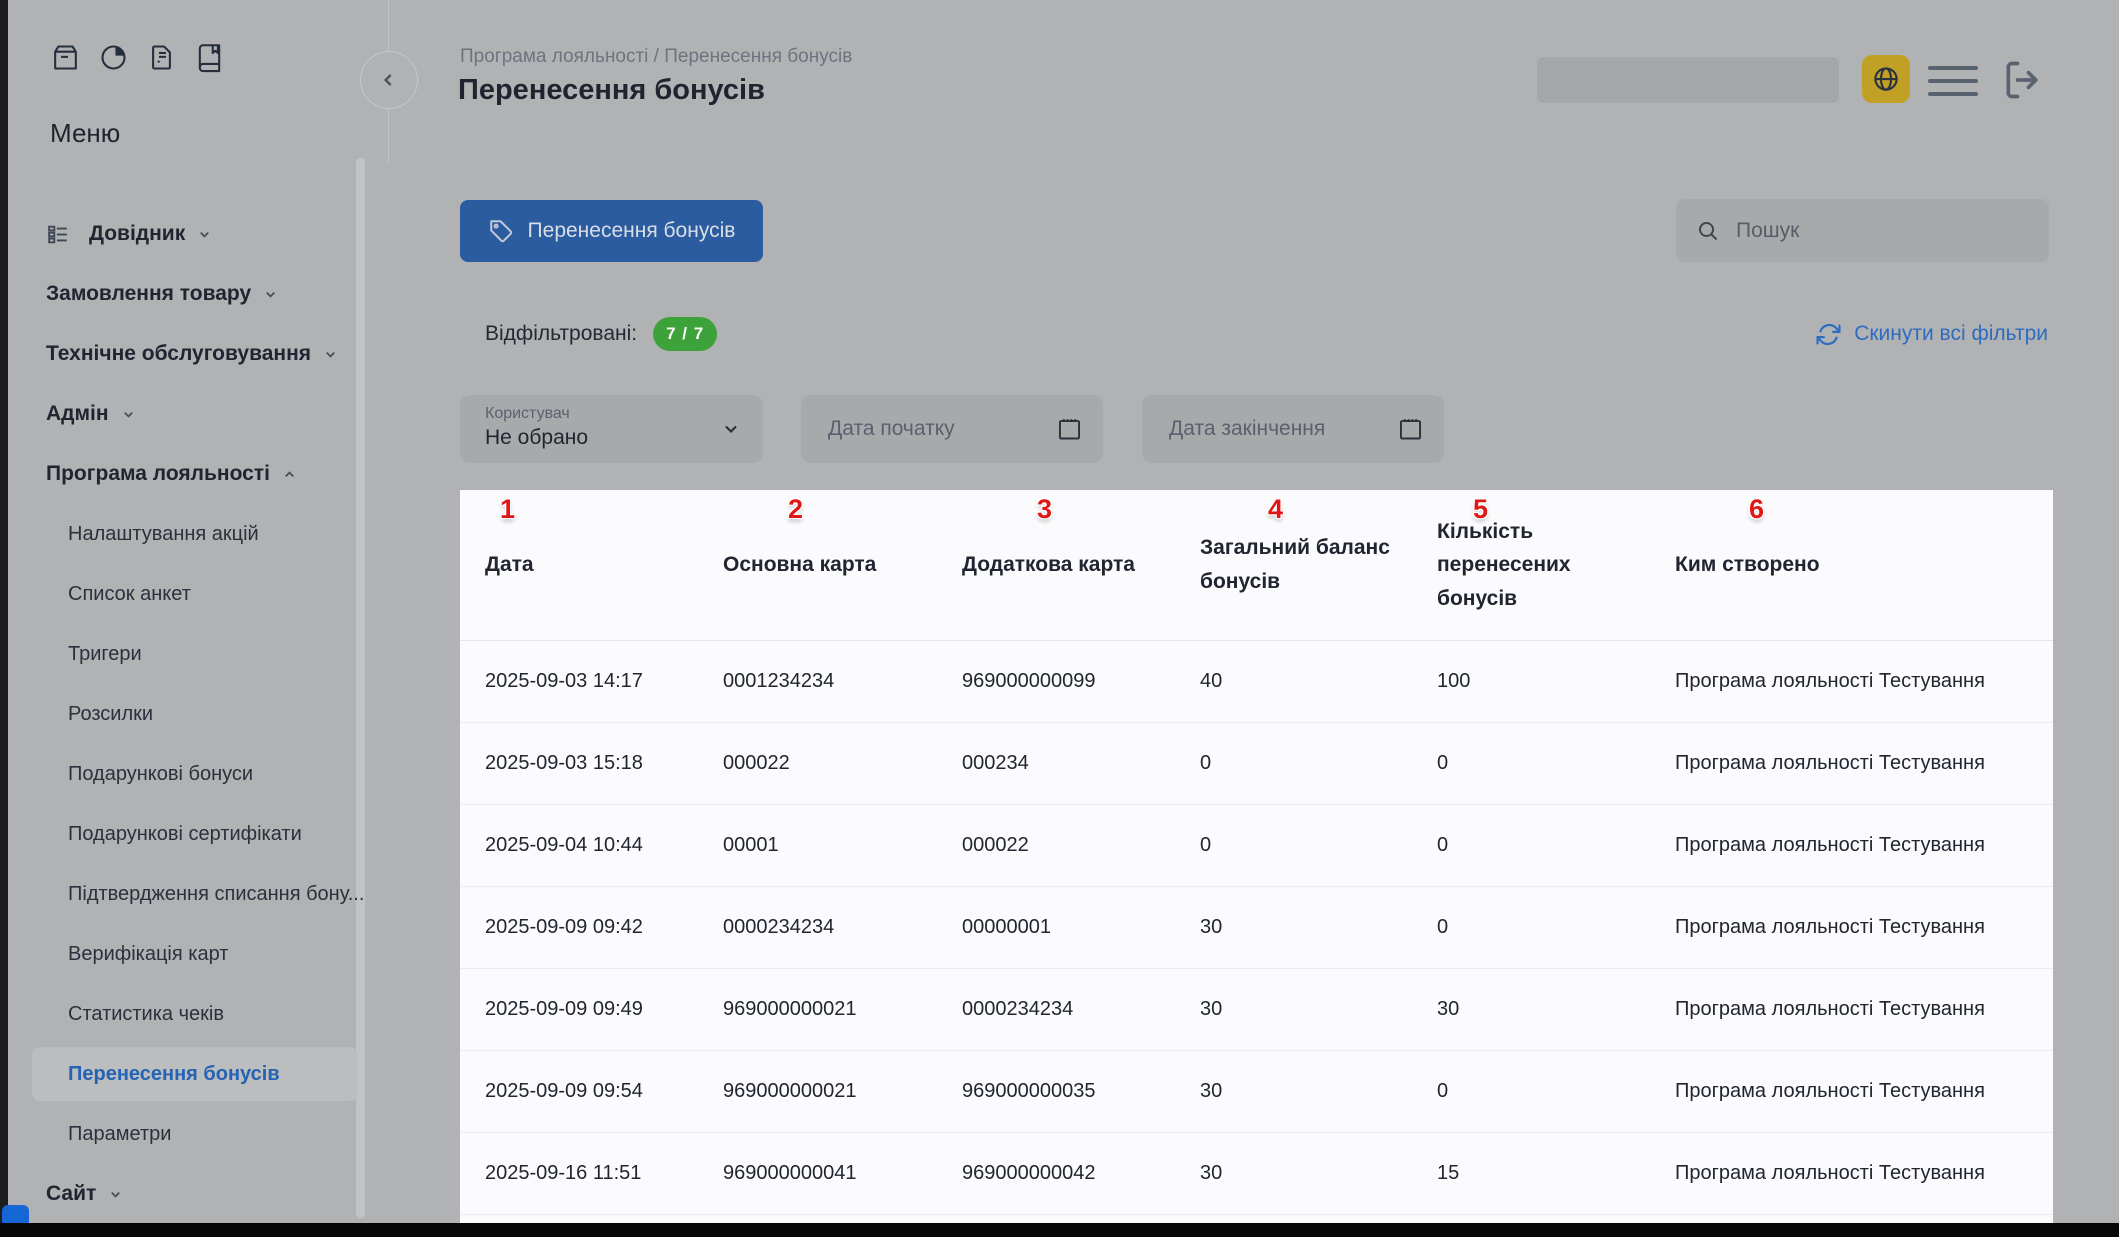 The width and height of the screenshot is (2119, 1237). I want to click on chevron-left-icon, so click(387, 80).